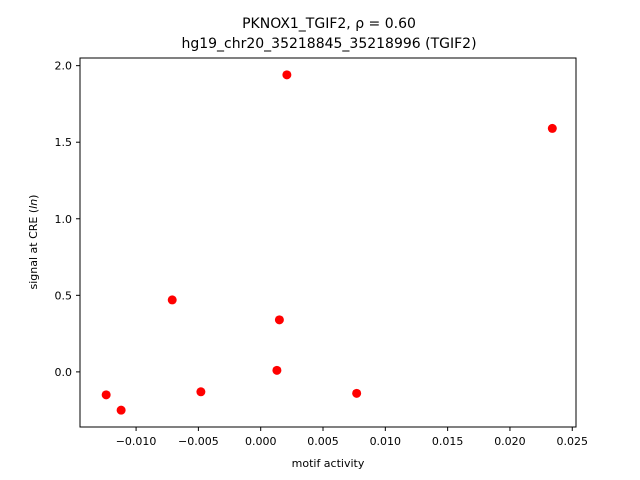 The height and width of the screenshot is (480, 640). I want to click on x-tick-label: 0.000, so click(261, 441).